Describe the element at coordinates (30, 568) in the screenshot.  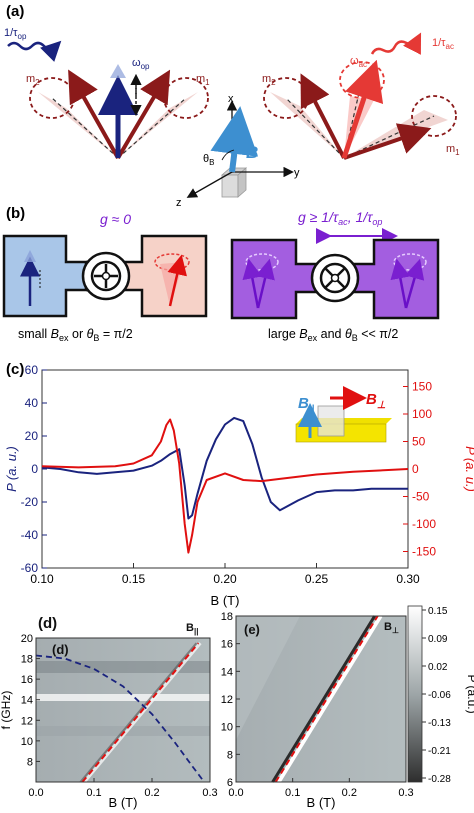
I see `c-yl-tick-label: -60` at that location.